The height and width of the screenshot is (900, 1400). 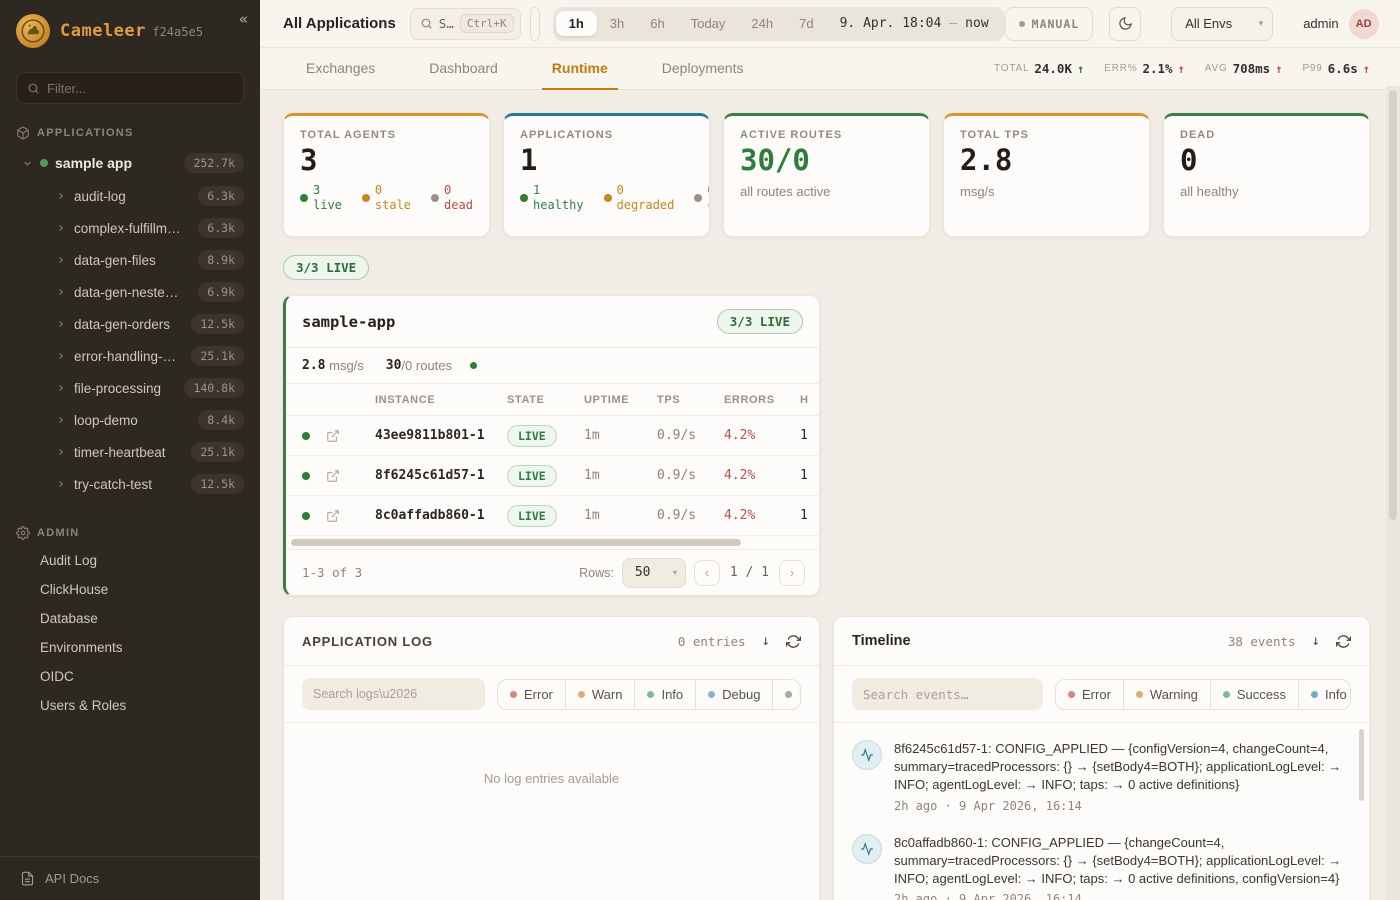 What do you see at coordinates (74, 589) in the screenshot?
I see `sidebar-item-clickhouse: ClickHouse` at bounding box center [74, 589].